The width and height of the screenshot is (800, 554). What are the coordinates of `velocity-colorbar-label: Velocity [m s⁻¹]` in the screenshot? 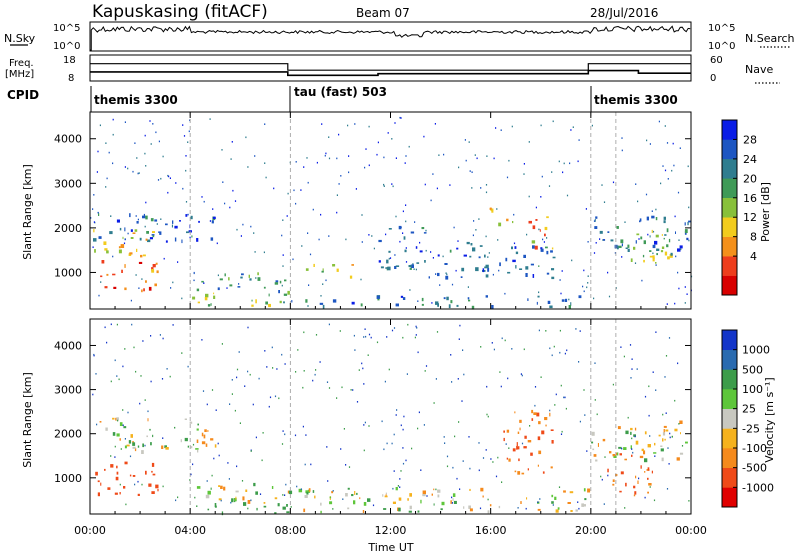 It's located at (769, 419).